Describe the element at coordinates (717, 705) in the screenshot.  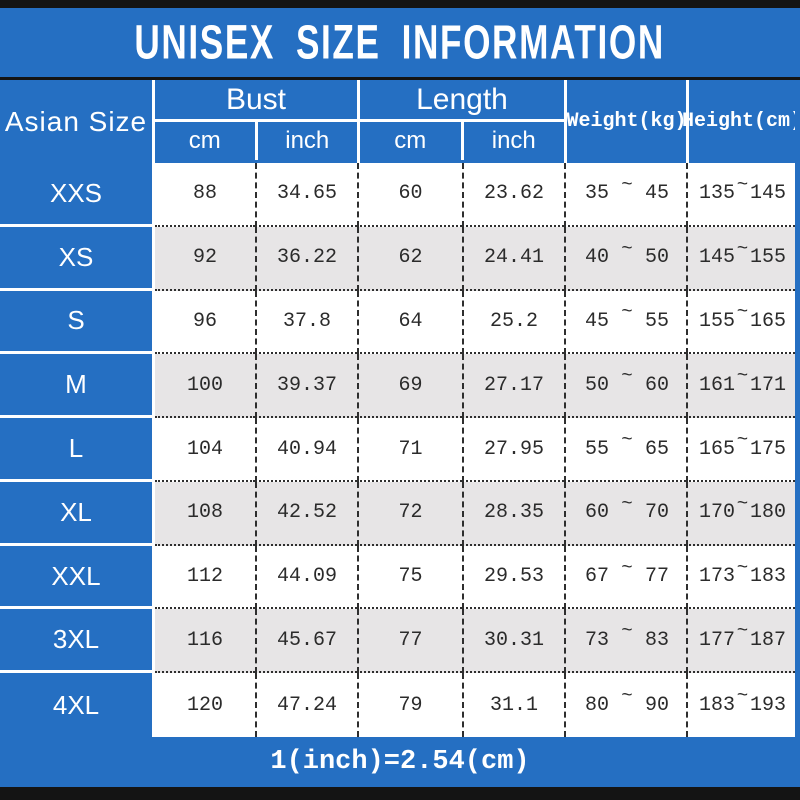
I see `height-min: 183` at that location.